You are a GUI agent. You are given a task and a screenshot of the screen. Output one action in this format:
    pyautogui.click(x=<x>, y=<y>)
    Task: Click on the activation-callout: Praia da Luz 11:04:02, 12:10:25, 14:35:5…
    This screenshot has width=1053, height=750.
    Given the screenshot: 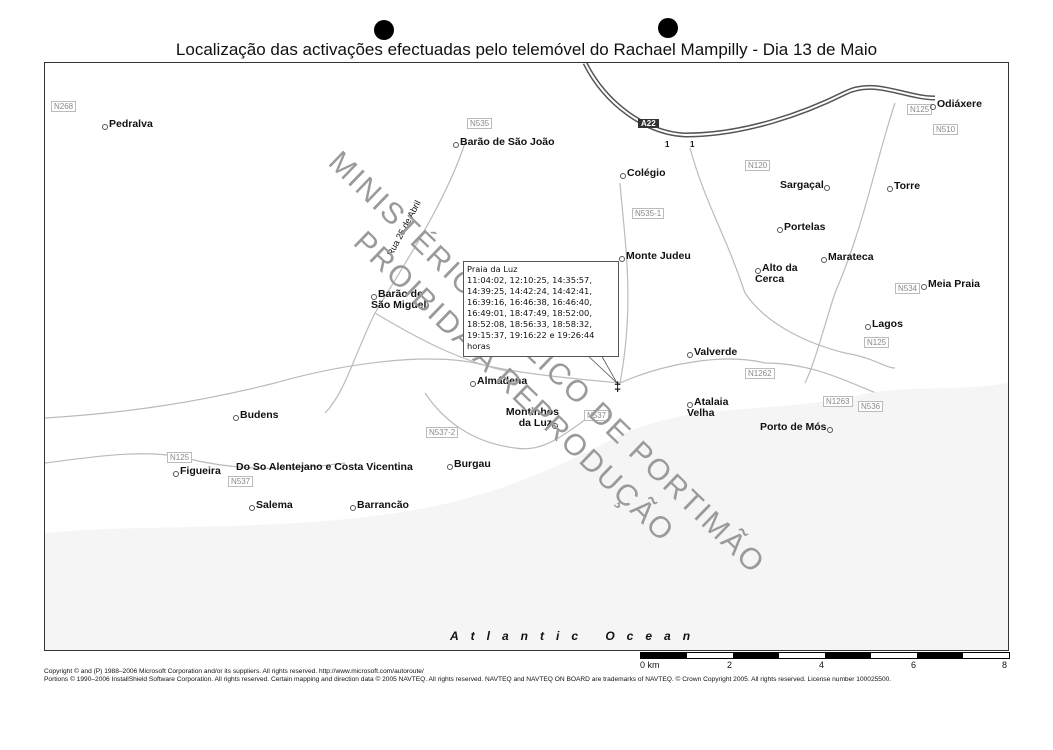 What is the action you would take?
    pyautogui.click(x=541, y=309)
    